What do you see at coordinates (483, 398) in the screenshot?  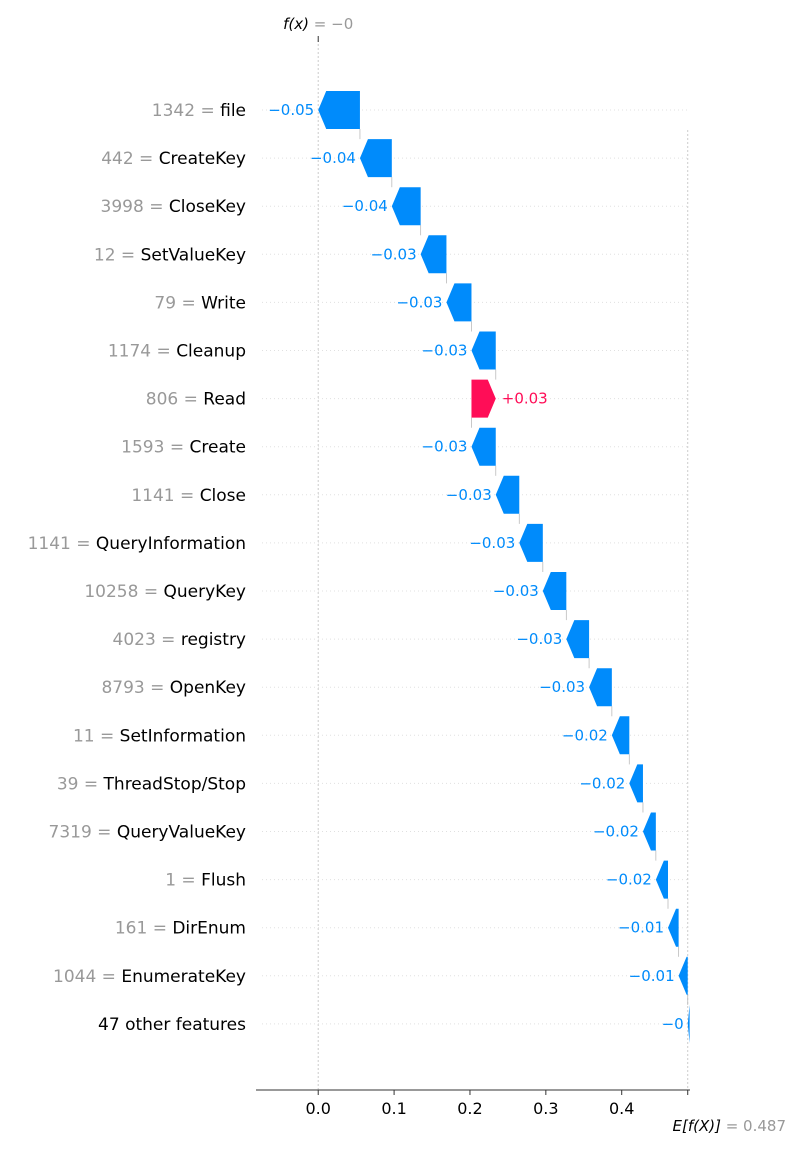 I see `positive-contribution-bar` at bounding box center [483, 398].